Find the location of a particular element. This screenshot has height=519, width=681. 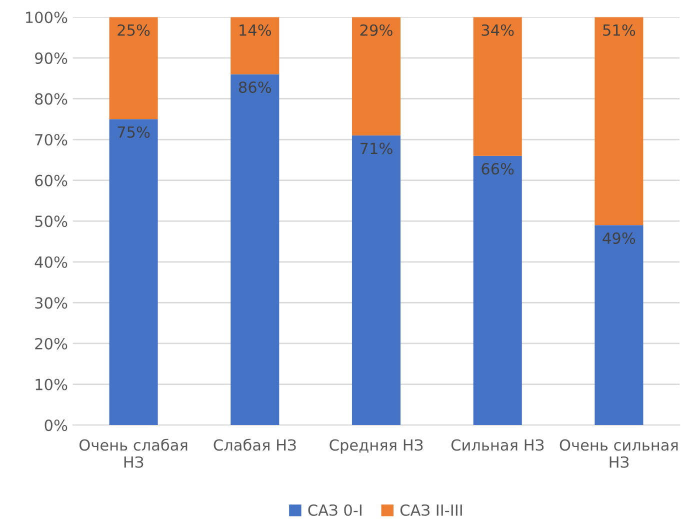

y-tick-label: 60% is located at coordinates (51, 180).